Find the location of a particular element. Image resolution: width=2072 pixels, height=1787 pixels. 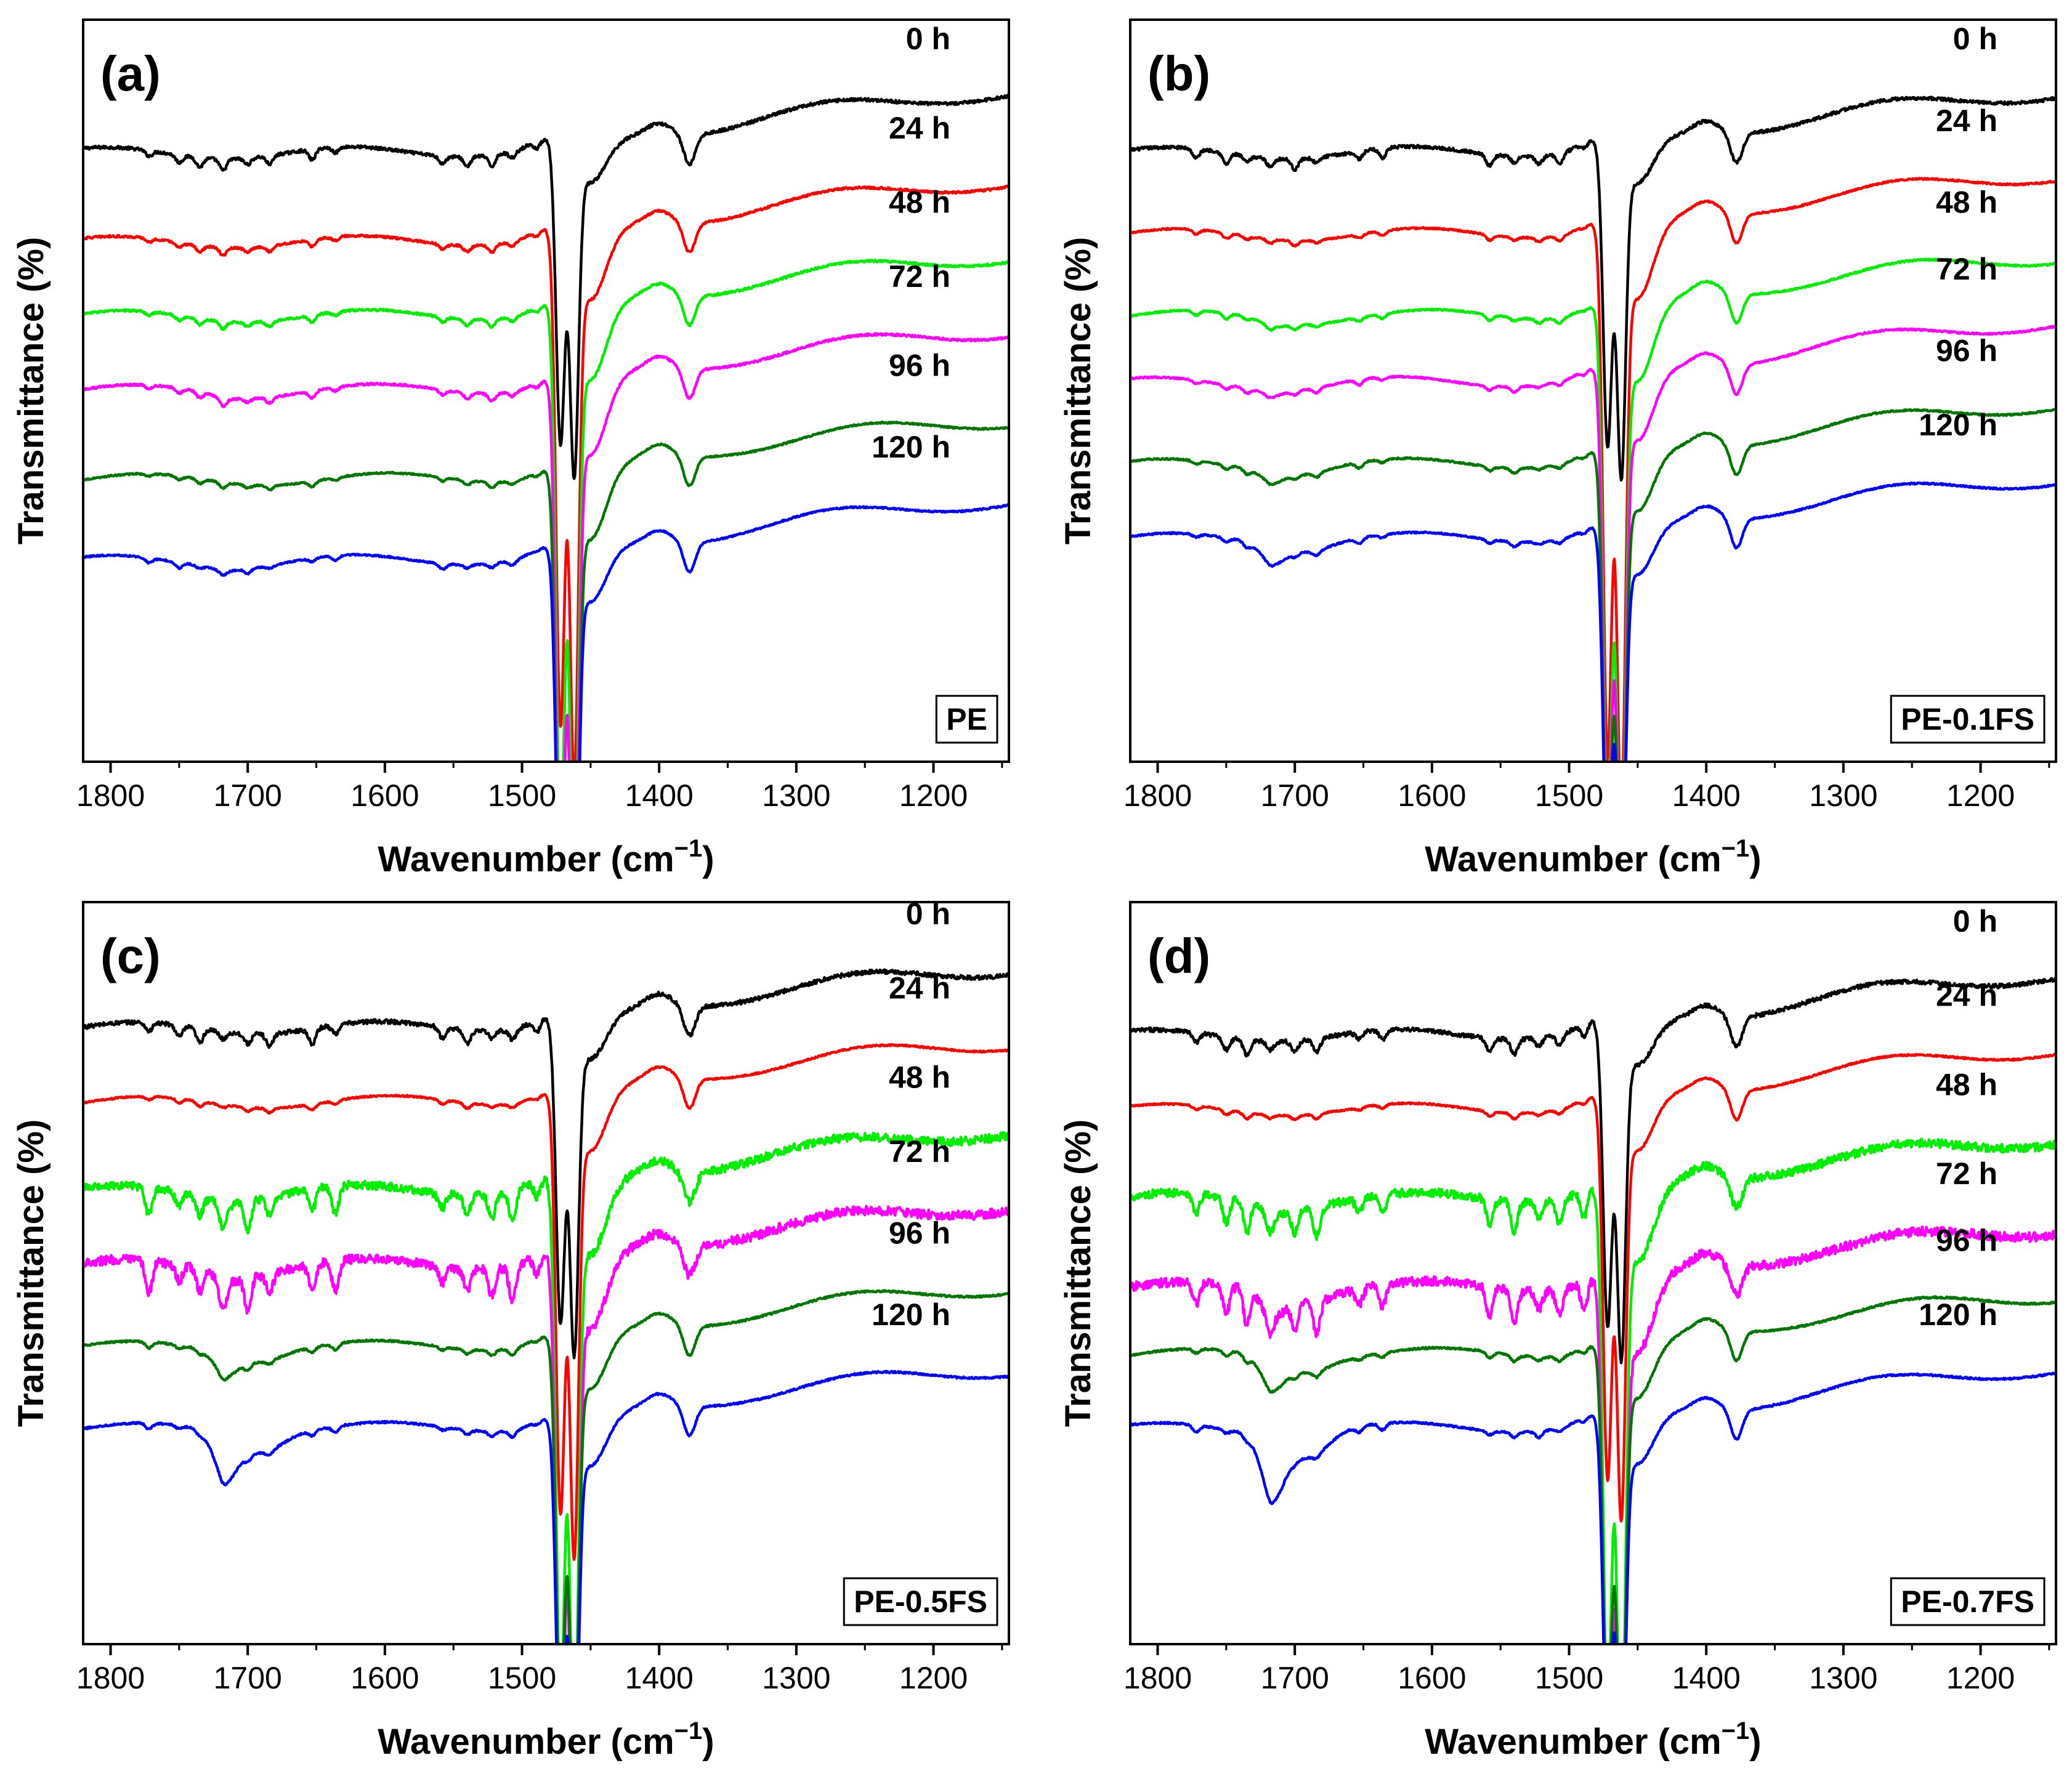

sample-label: PE-0.5FS is located at coordinates (920, 1601).